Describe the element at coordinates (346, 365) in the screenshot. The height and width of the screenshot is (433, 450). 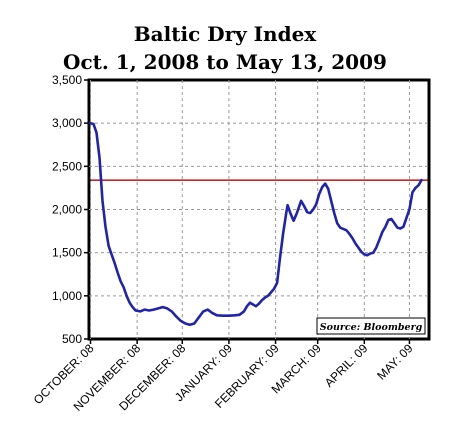
I see `x-tick-label: APRIL: 09` at that location.